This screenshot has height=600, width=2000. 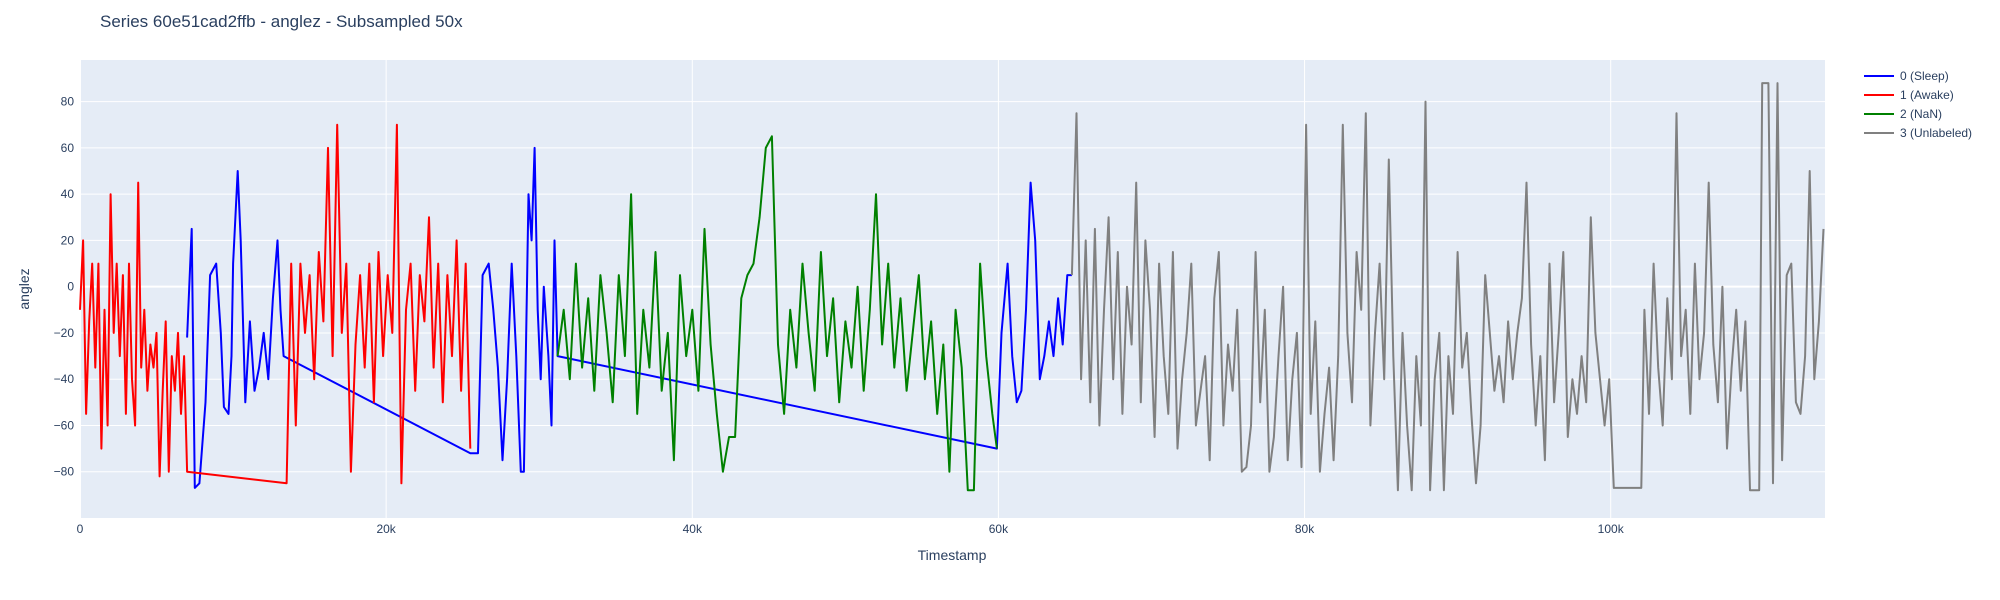 I want to click on legend-item-awake: 1 (Awake), so click(x=1918, y=94).